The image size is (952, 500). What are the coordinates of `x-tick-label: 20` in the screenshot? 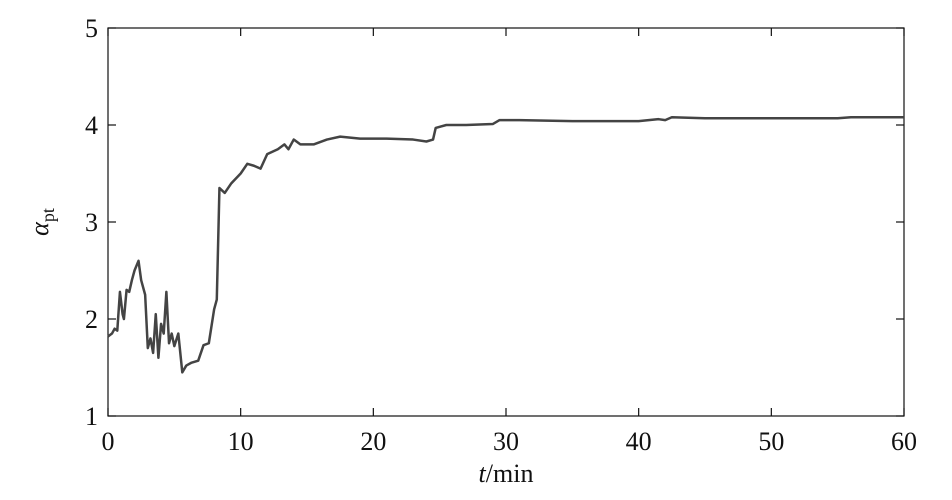 It's located at (373, 441).